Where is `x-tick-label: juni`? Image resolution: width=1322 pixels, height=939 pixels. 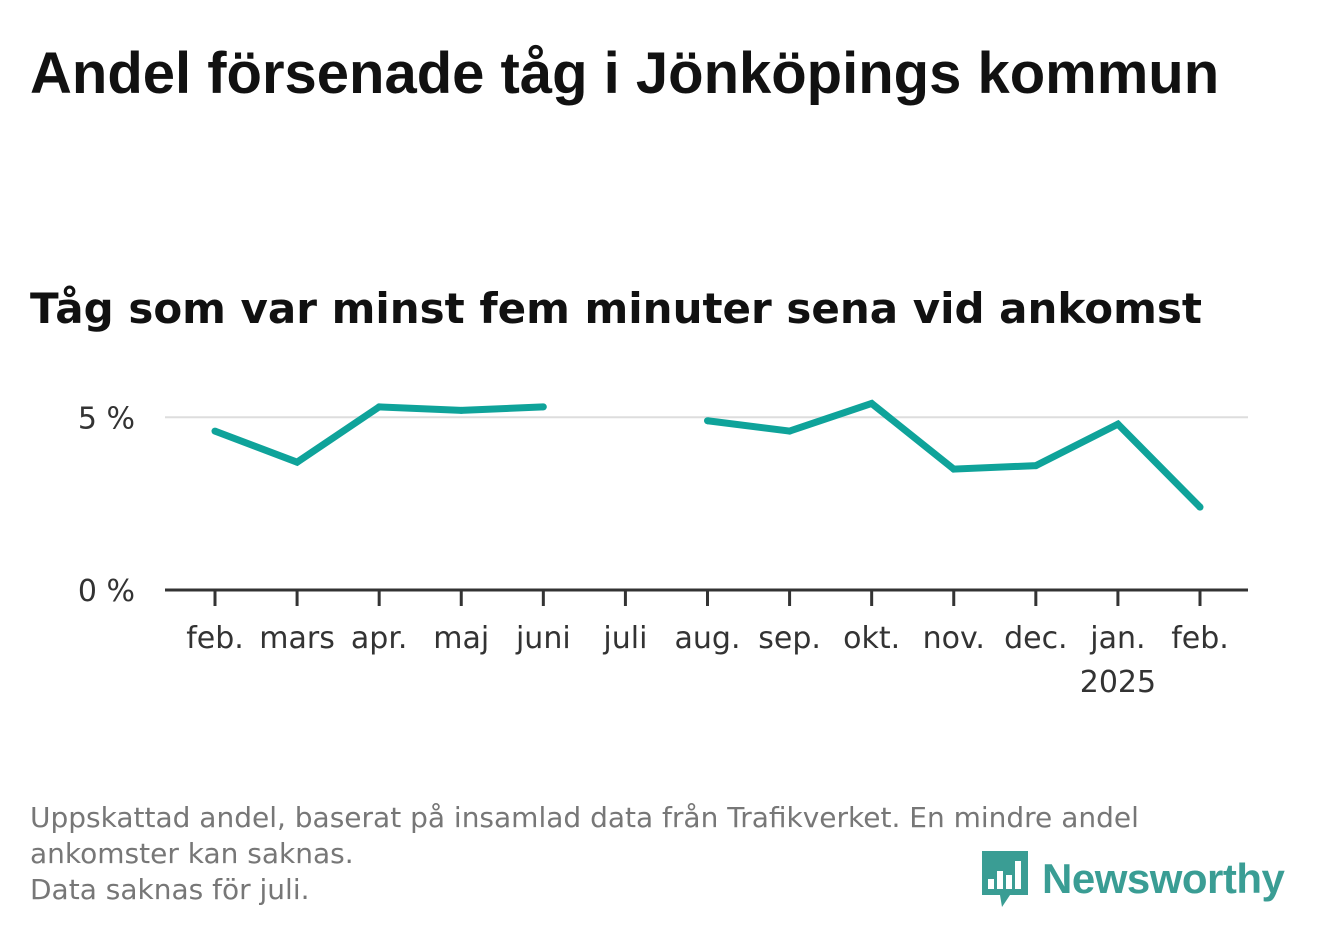 x-tick-label: juni is located at coordinates (543, 638).